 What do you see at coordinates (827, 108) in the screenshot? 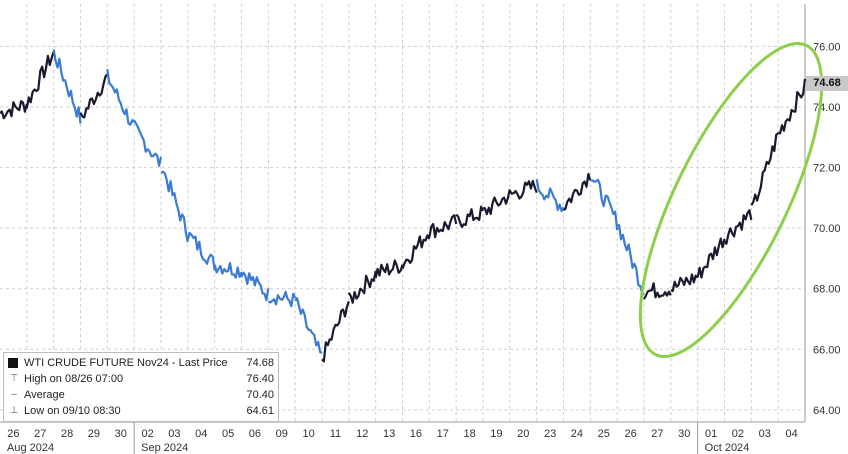
I see `y-tick-label: 74.00` at bounding box center [827, 108].